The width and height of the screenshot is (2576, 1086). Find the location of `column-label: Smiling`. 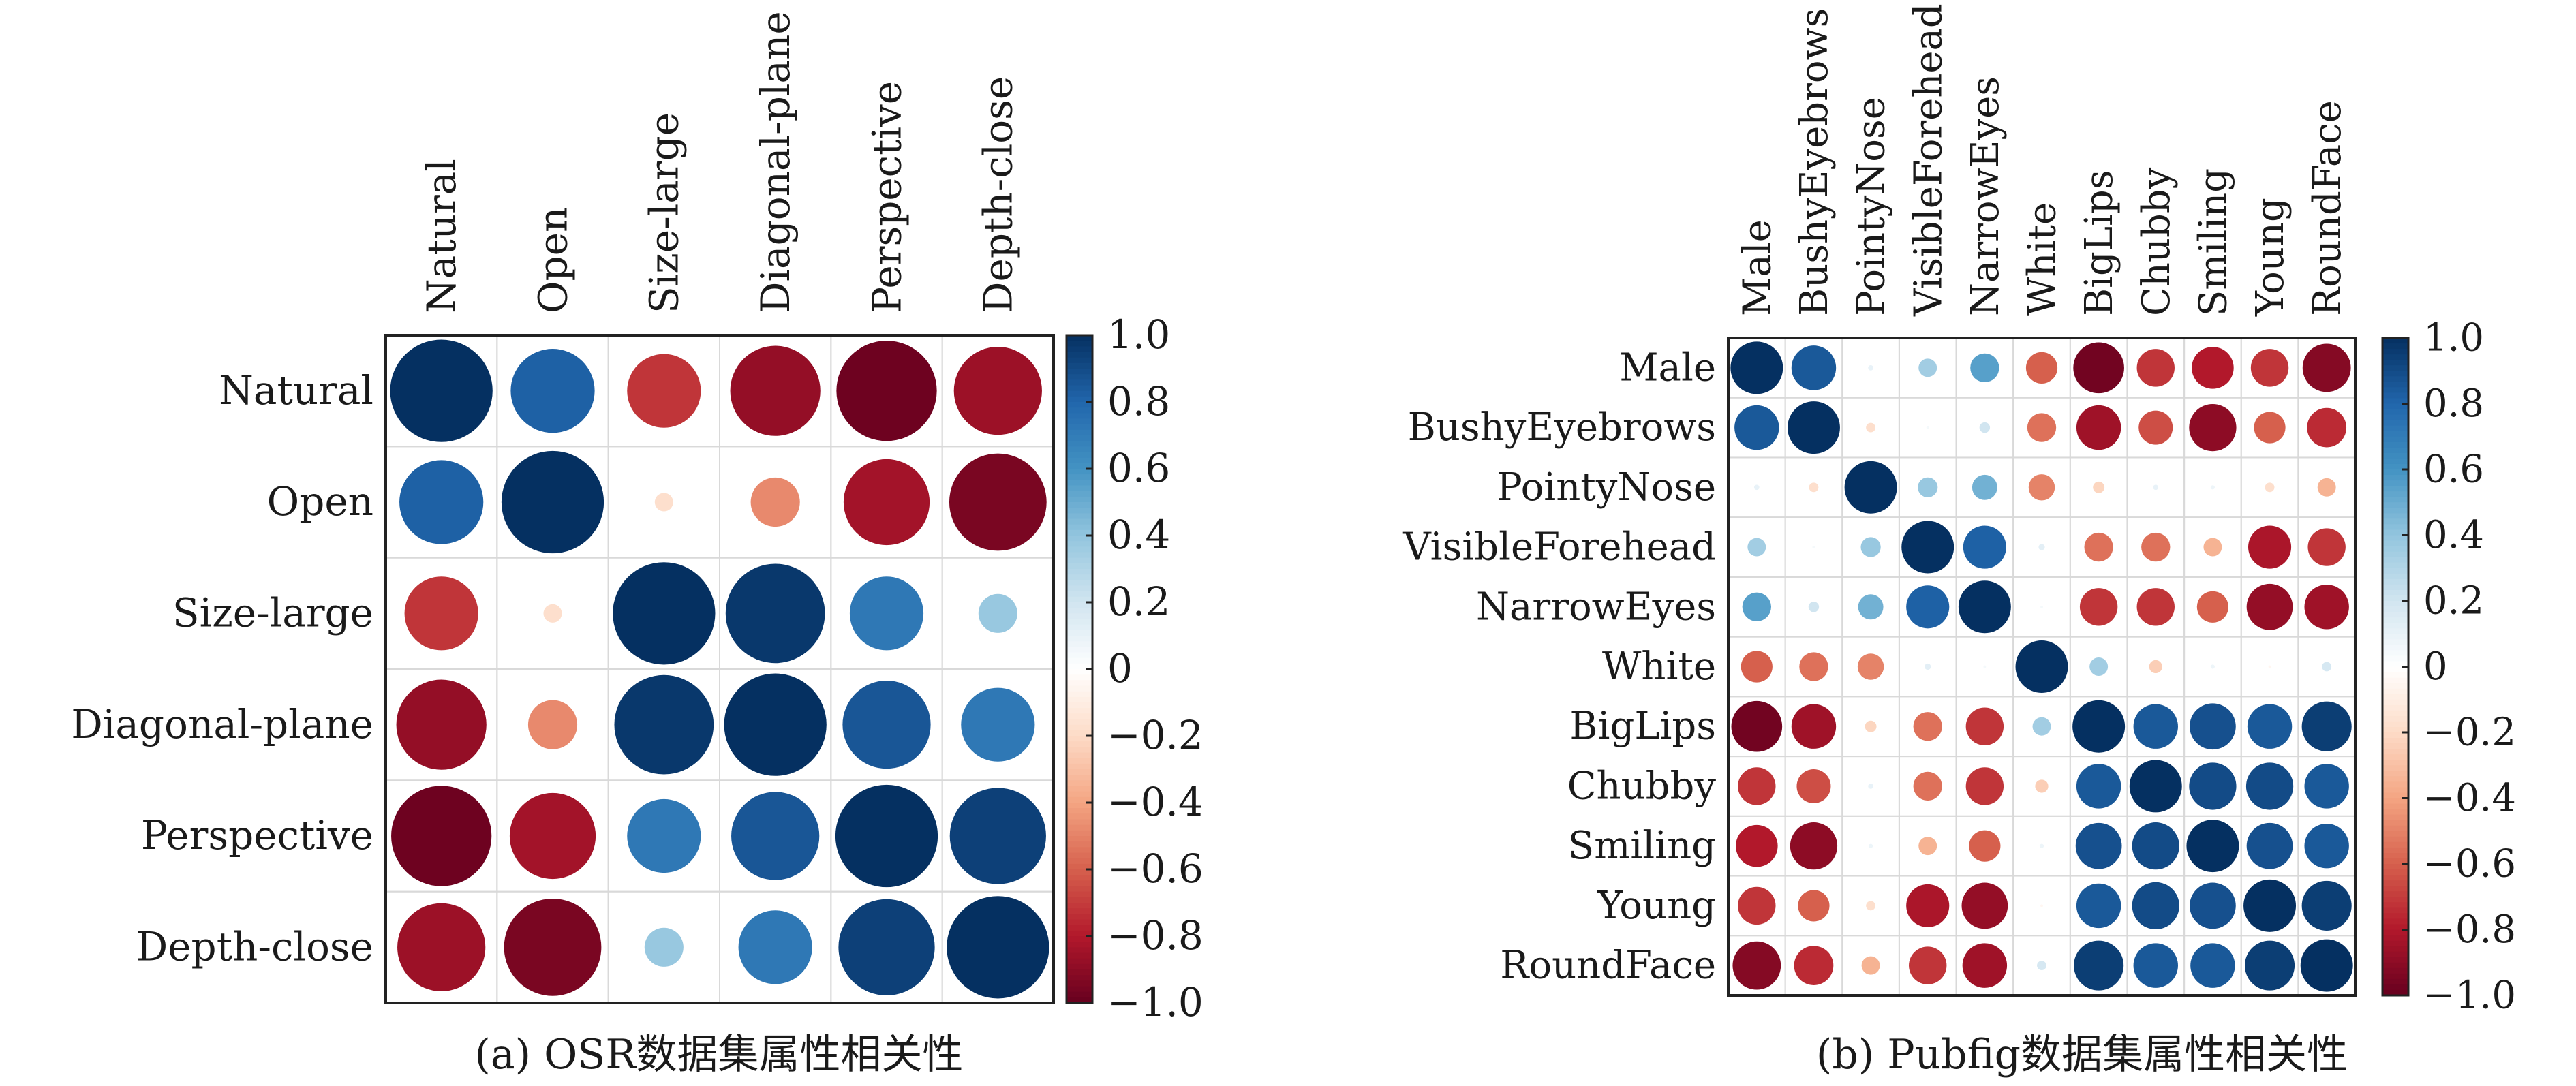

column-label: Smiling is located at coordinates (2214, 242).